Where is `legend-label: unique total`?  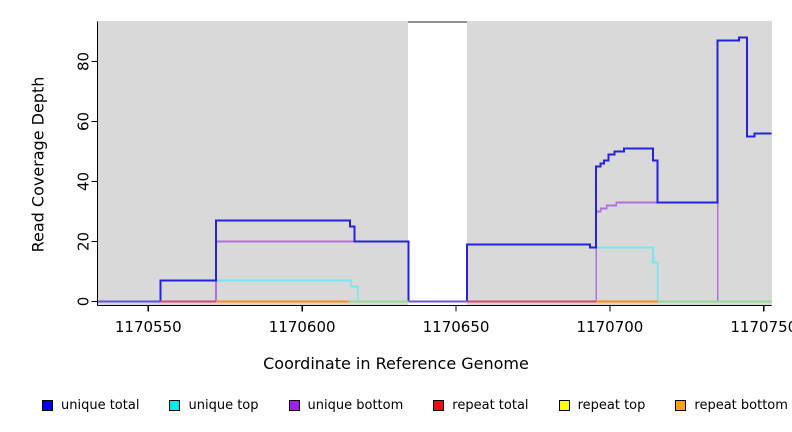
legend-label: unique total is located at coordinates (100, 405).